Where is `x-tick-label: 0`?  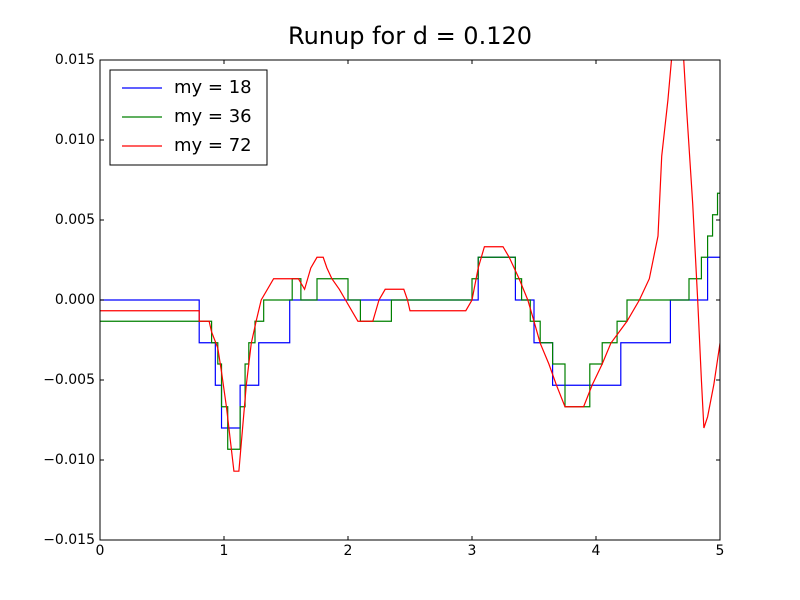
x-tick-label: 0 is located at coordinates (100, 551).